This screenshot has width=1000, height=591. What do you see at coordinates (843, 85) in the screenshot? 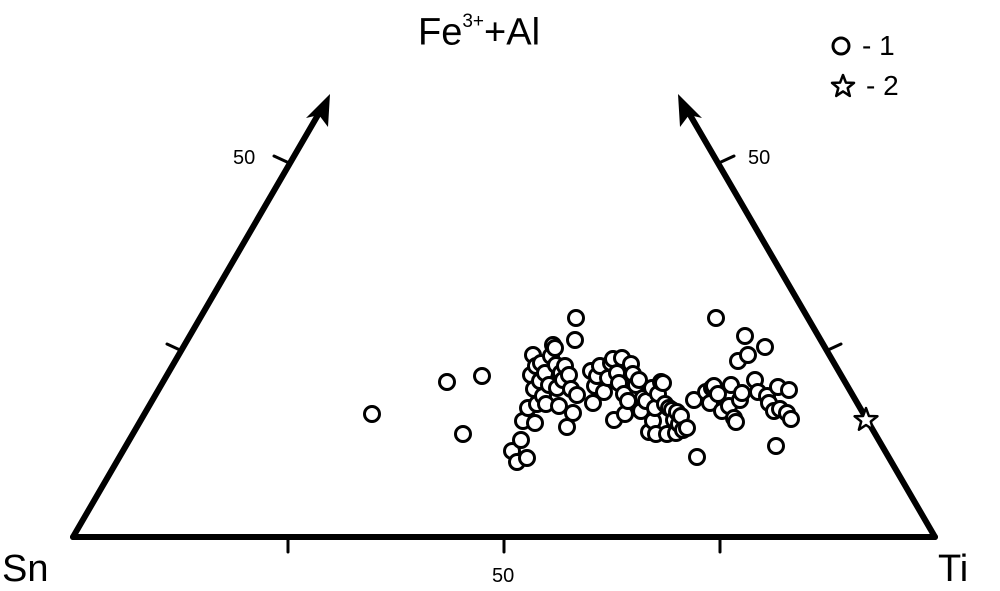
I see `star-marker-icon` at bounding box center [843, 85].